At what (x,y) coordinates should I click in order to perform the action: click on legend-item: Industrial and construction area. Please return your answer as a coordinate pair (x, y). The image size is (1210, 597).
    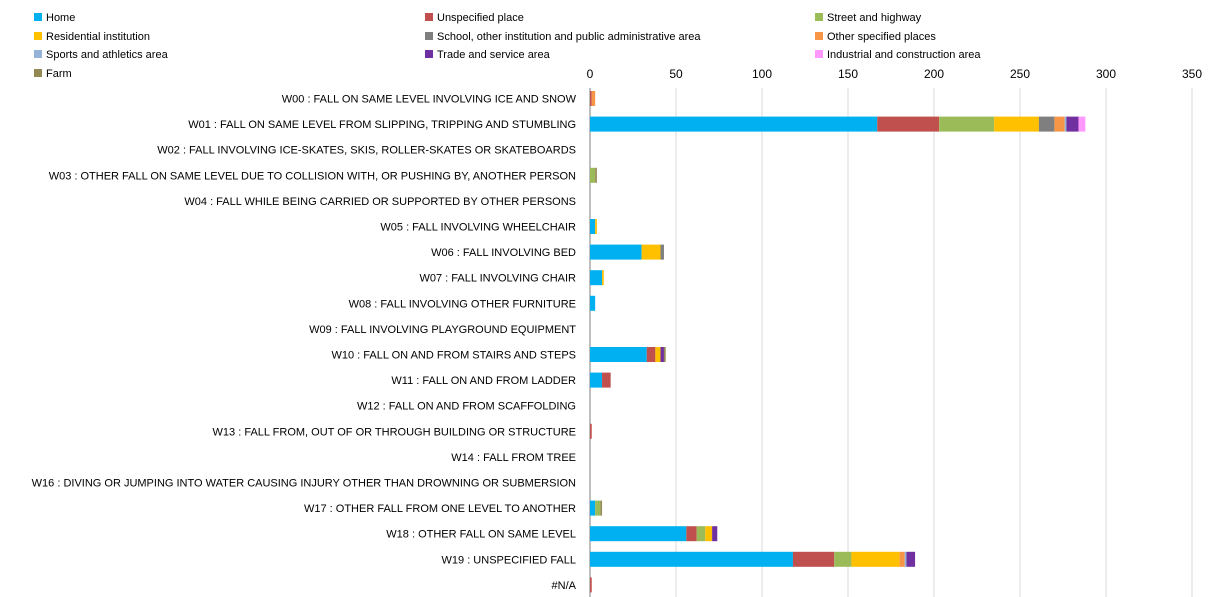
    Looking at the image, I should click on (897, 55).